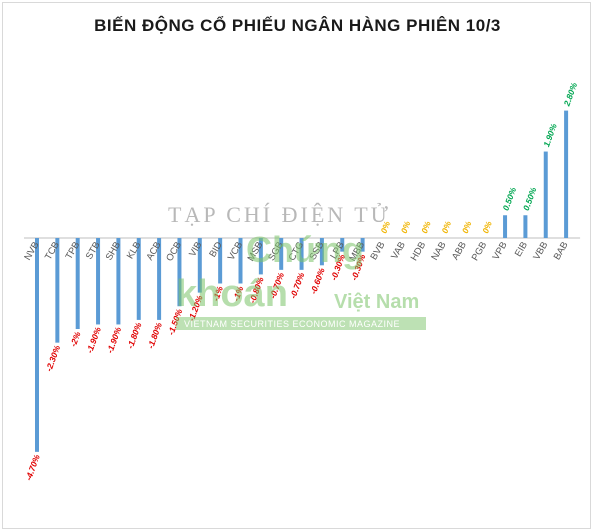 The width and height of the screenshot is (595, 532). I want to click on bar-vbb, so click(545, 194).